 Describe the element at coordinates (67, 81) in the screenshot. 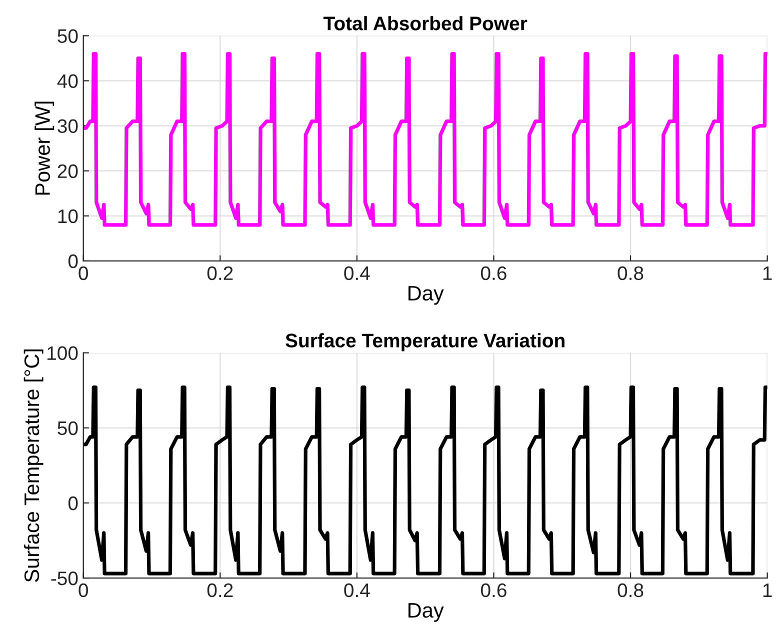

I see `y-tick-label: 40` at that location.